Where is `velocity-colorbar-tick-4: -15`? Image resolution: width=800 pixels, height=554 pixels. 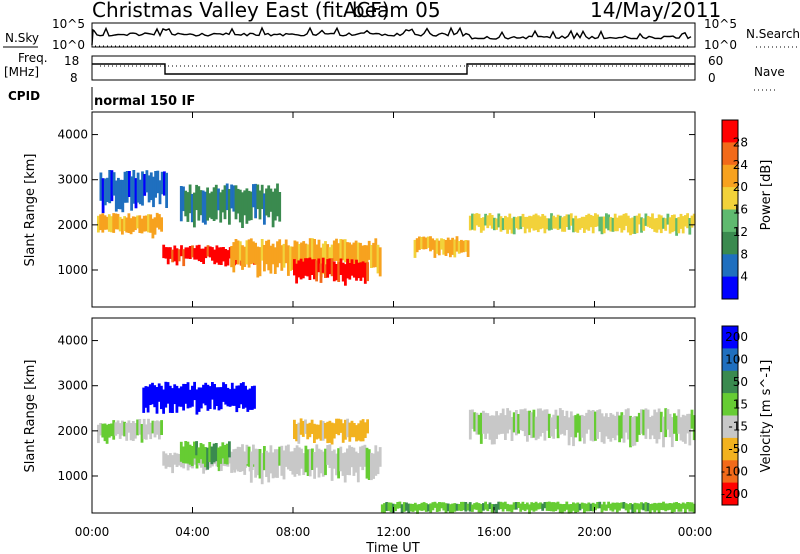 velocity-colorbar-tick-4: -15 is located at coordinates (738, 427).